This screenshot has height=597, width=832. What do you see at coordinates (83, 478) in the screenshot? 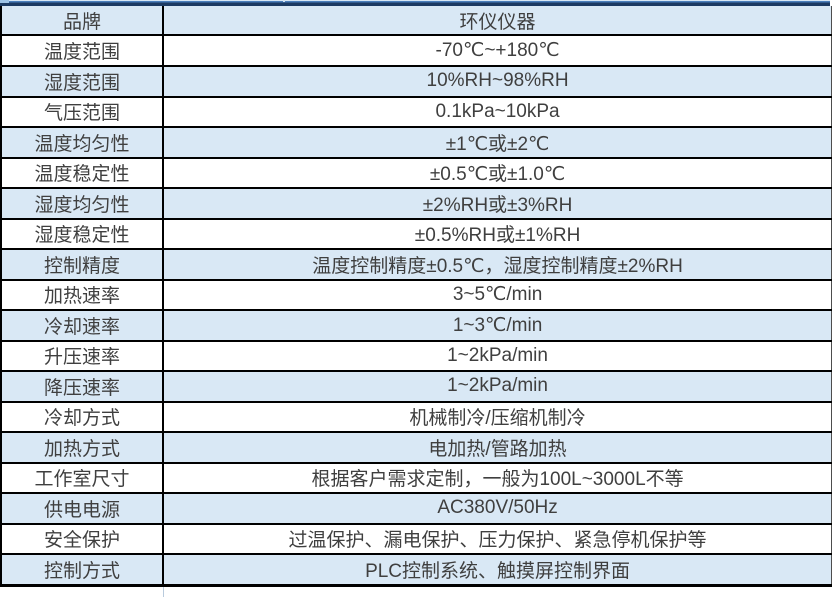
I see `spec-label-cell: 工作室尺寸` at bounding box center [83, 478].